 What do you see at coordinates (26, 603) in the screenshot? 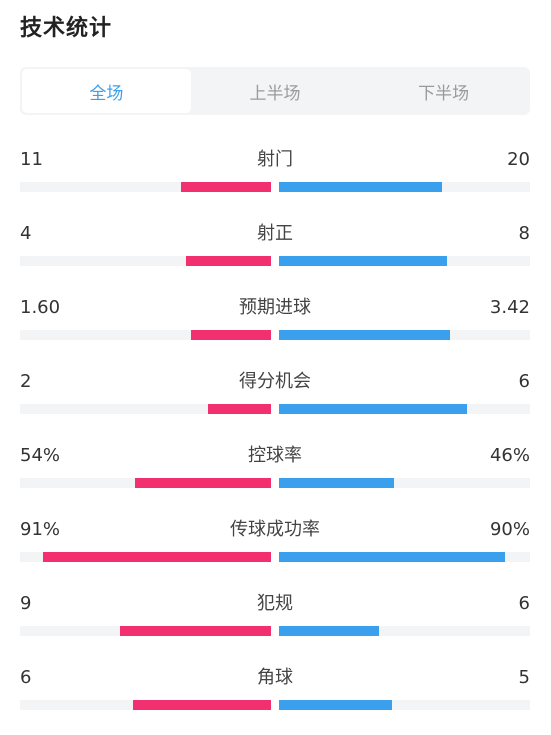
I see `home-value: 9` at bounding box center [26, 603].